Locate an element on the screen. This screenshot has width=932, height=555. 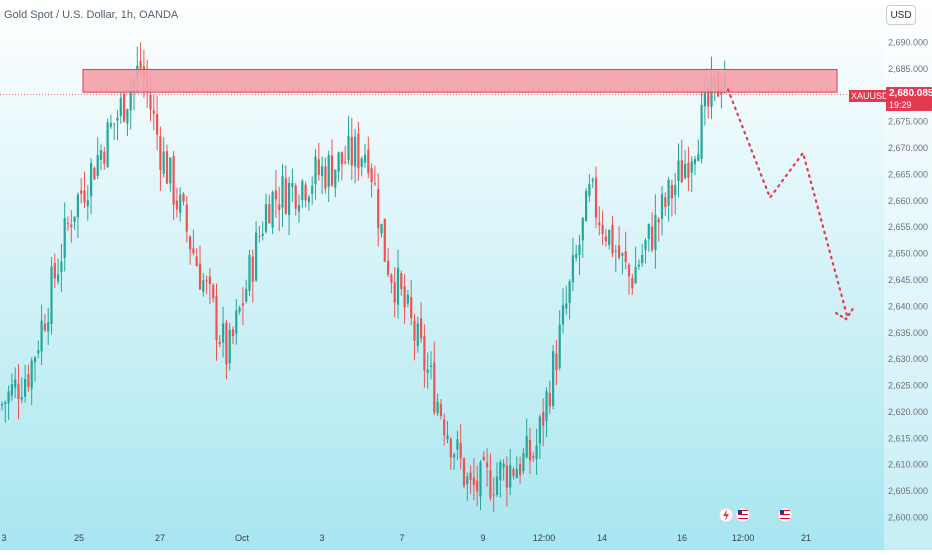
price-tick-label: 2,630.000 is located at coordinates (908, 359).